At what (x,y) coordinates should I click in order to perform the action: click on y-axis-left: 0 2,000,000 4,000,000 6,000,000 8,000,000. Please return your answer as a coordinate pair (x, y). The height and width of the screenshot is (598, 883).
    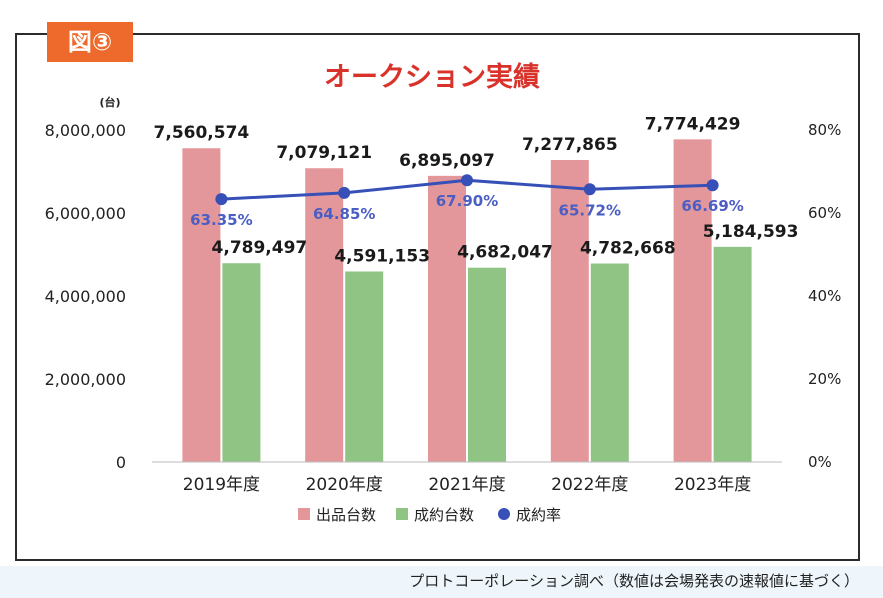
    Looking at the image, I should click on (85, 296).